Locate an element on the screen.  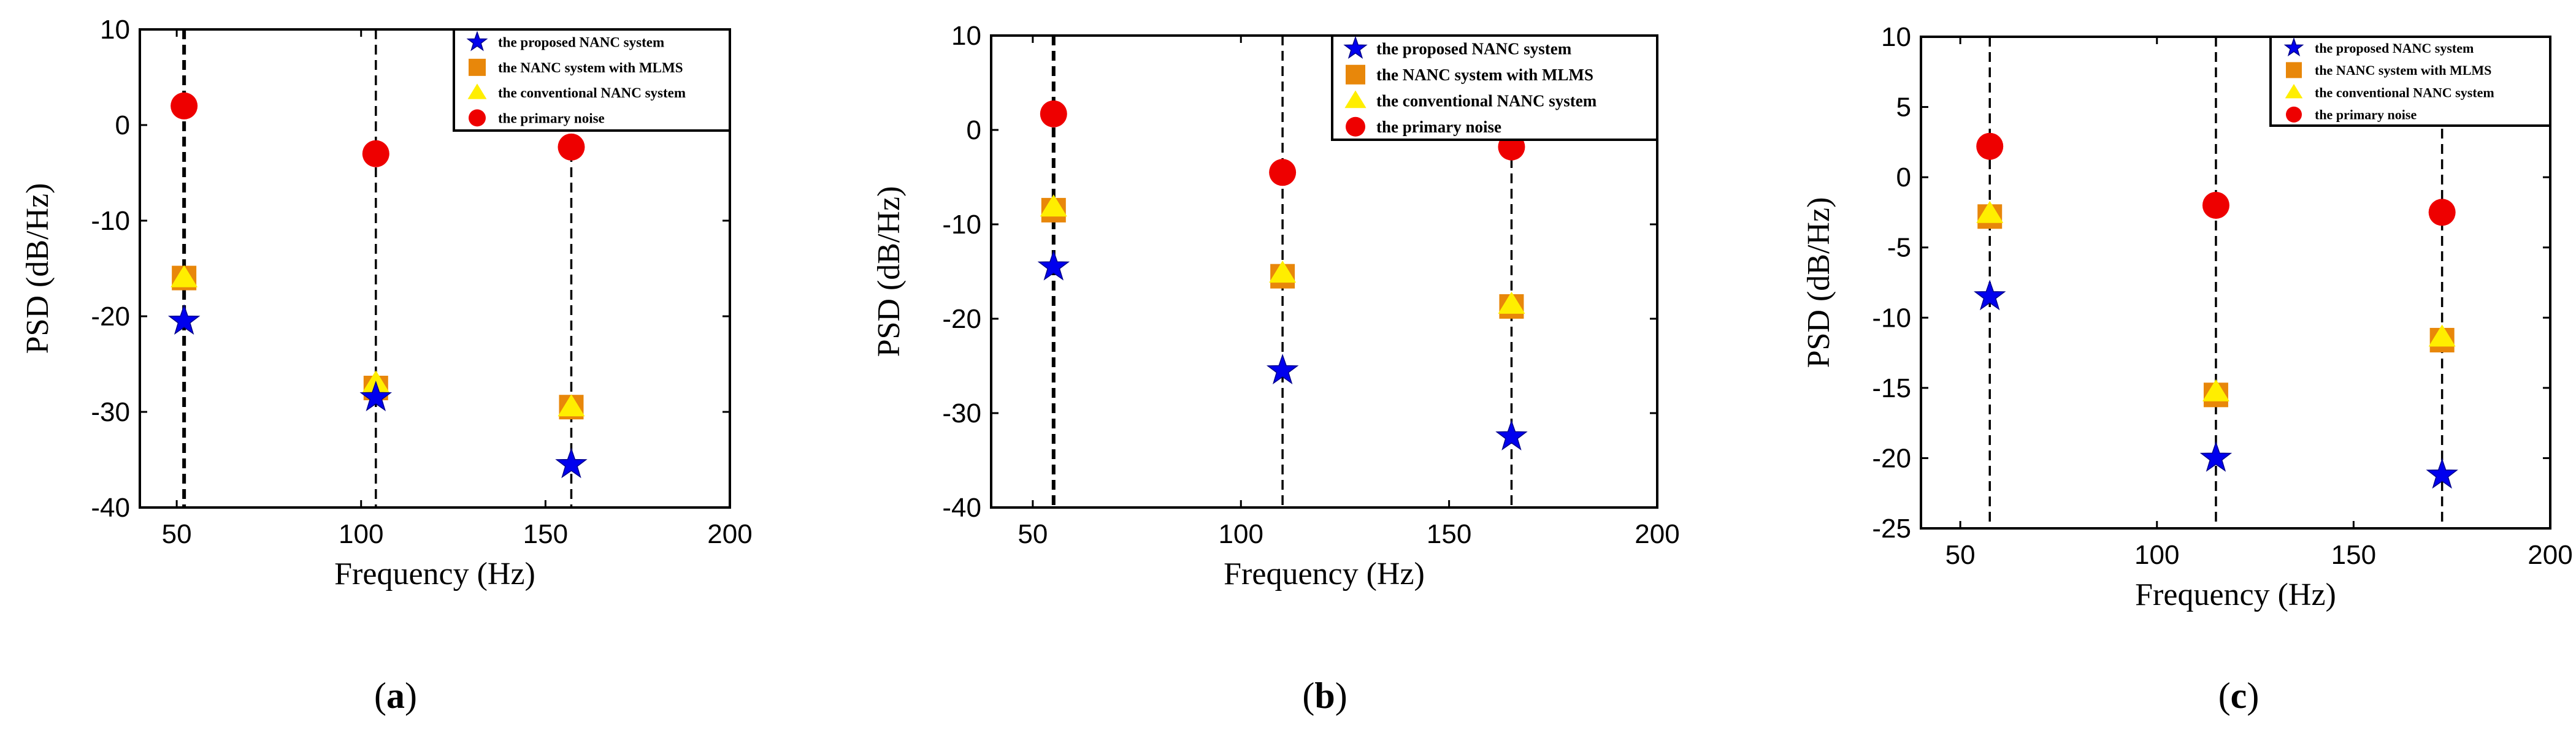
panel-label: (c) is located at coordinates (2239, 695).